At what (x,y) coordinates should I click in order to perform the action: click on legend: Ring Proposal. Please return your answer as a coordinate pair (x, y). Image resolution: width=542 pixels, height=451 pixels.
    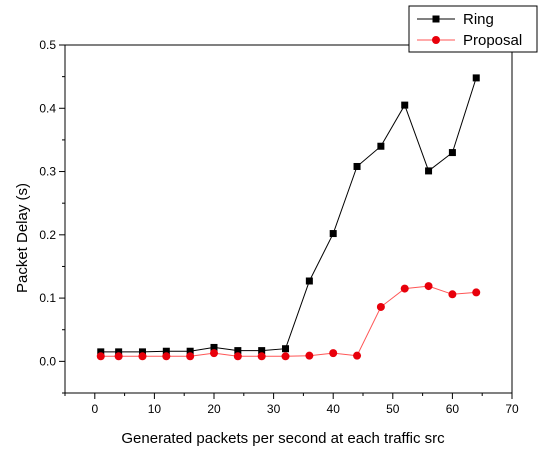
    Looking at the image, I should click on (473, 29).